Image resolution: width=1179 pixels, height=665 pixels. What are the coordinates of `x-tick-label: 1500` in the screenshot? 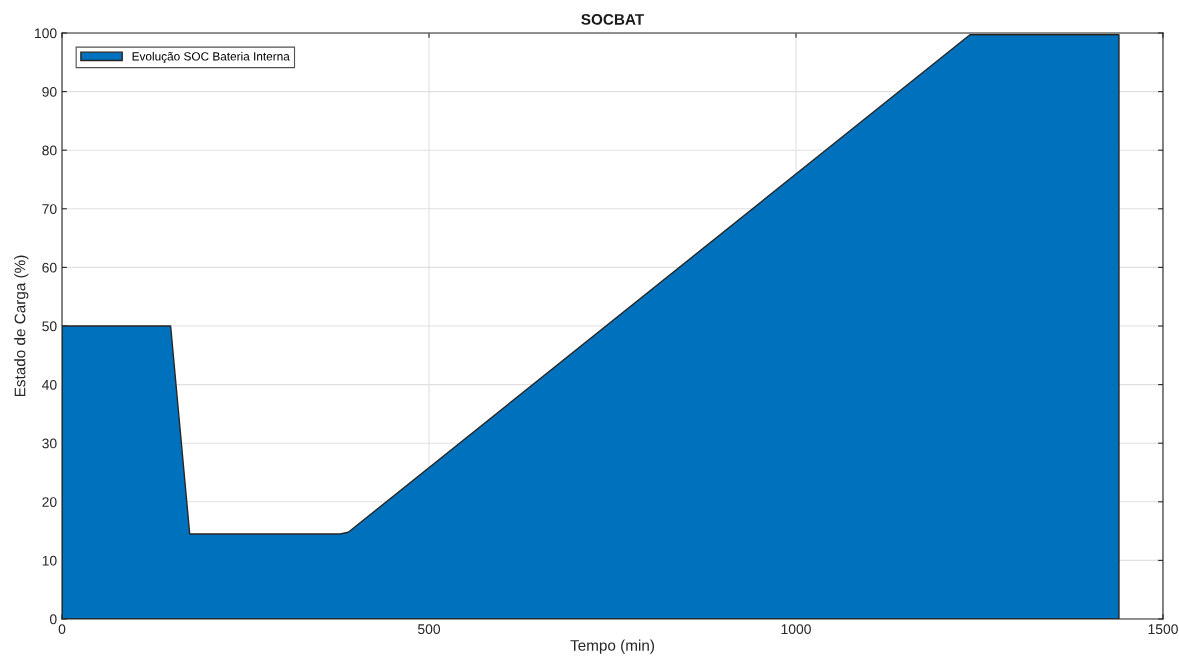 It's located at (1163, 629).